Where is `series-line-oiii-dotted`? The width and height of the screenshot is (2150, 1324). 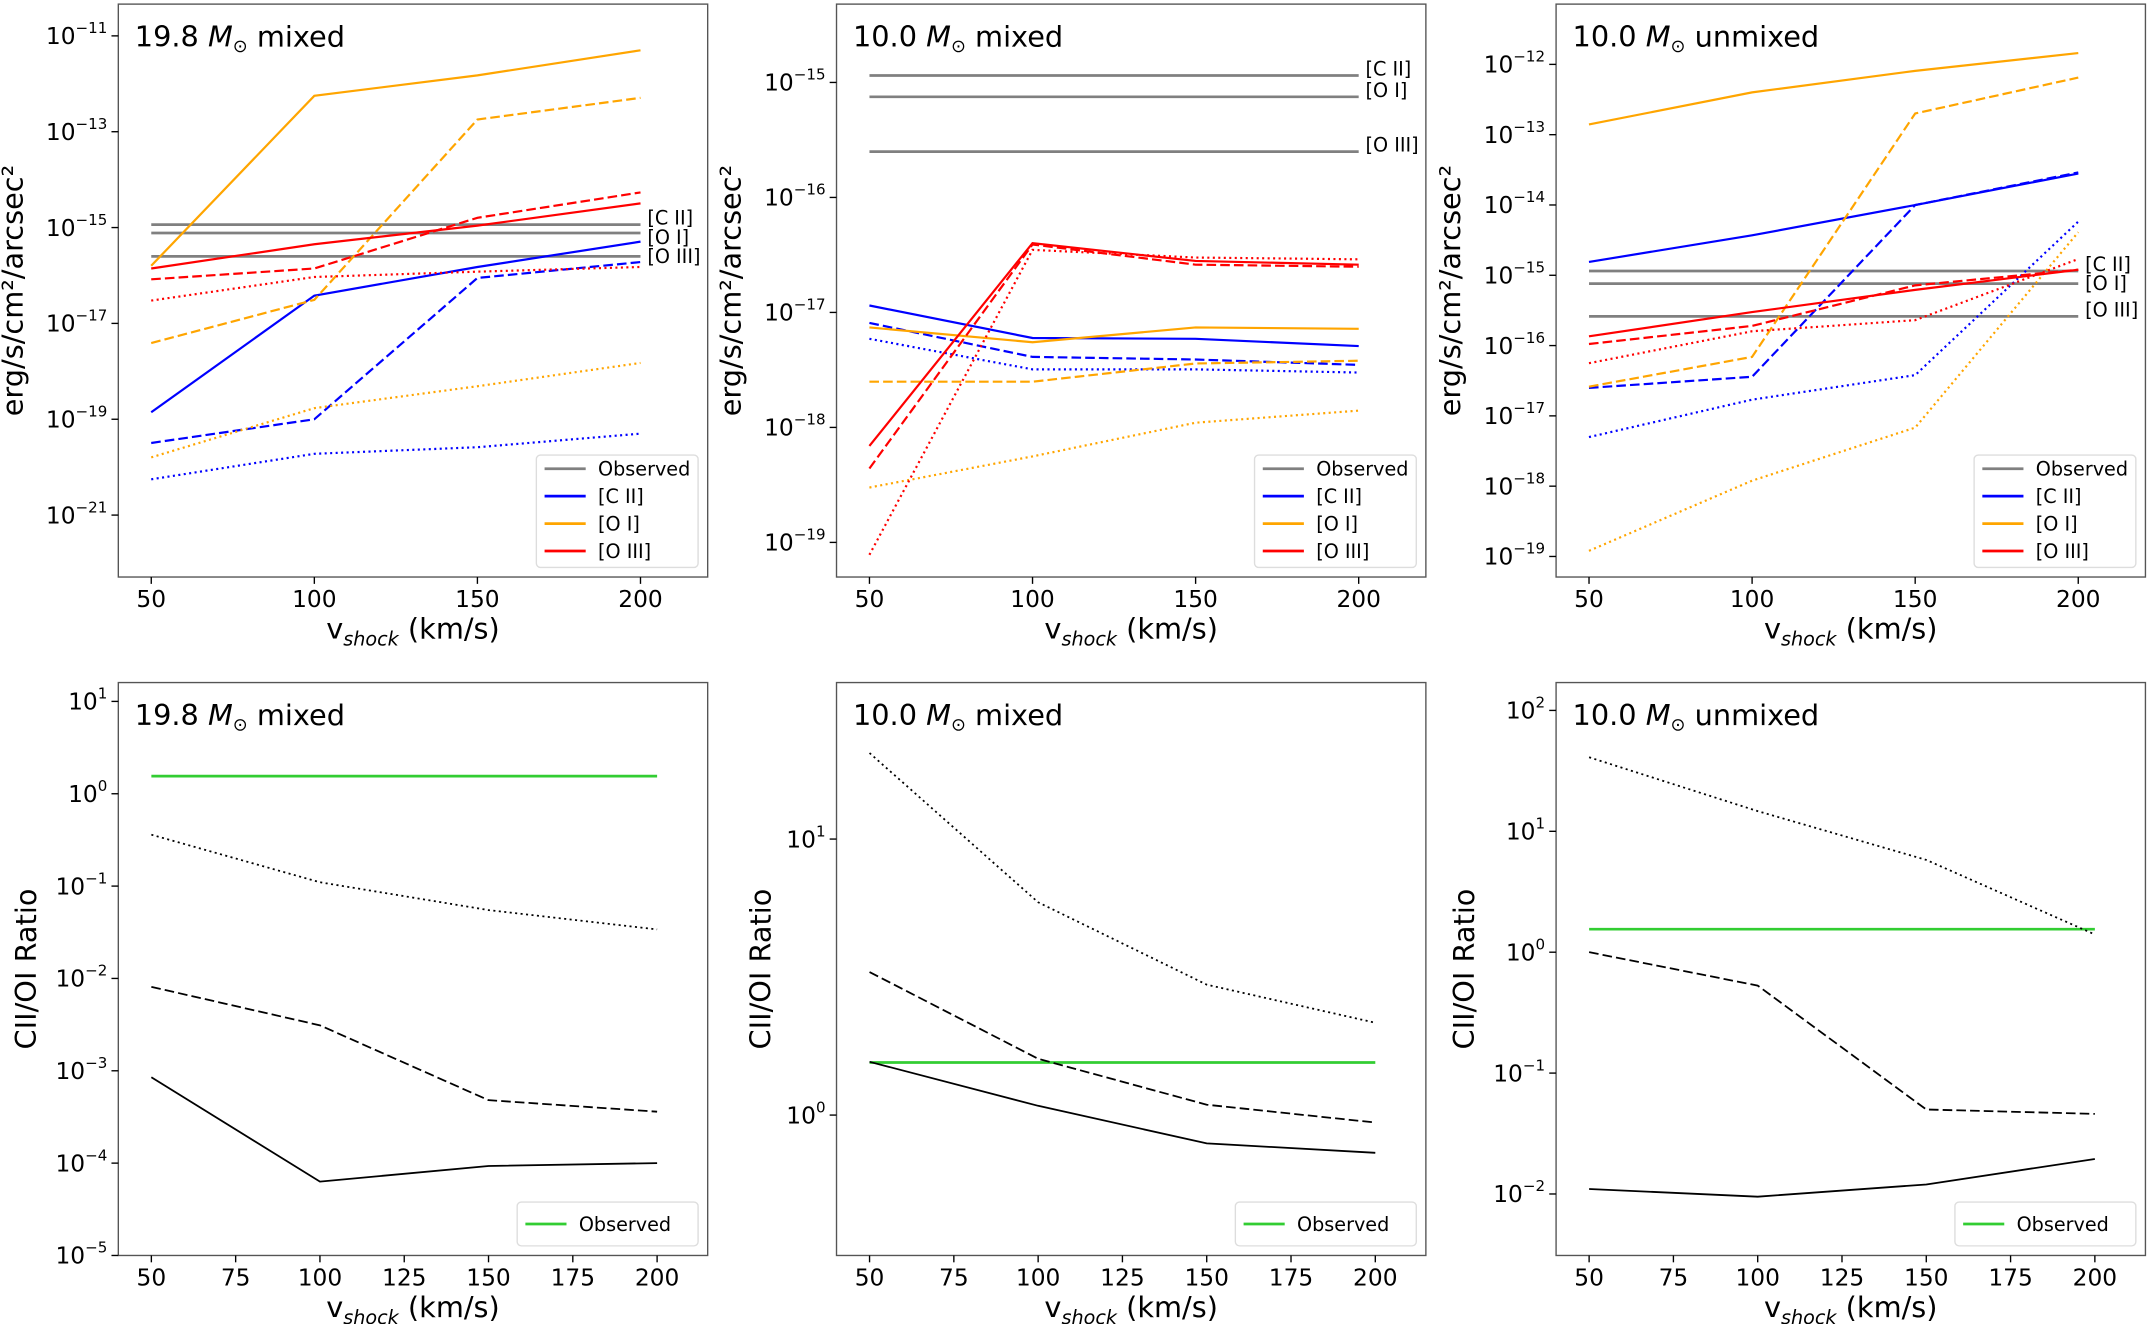 series-line-oiii-dotted is located at coordinates (1833, 311).